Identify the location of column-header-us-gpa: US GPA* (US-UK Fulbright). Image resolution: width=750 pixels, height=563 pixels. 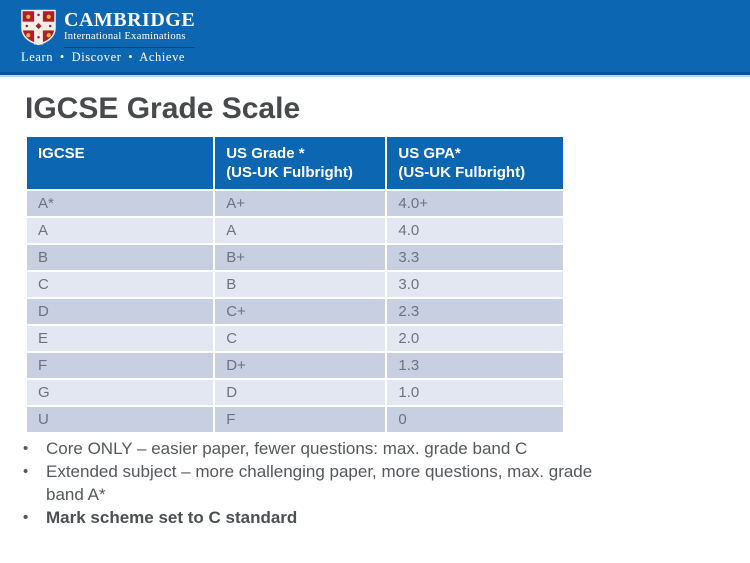
(475, 163).